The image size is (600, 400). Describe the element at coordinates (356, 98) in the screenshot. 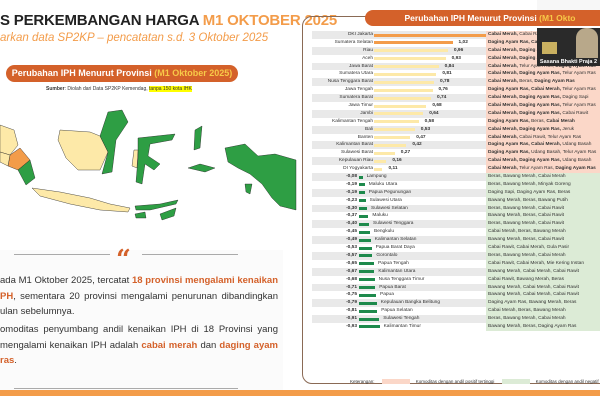

I see `province-name: Sumatera Barat` at that location.